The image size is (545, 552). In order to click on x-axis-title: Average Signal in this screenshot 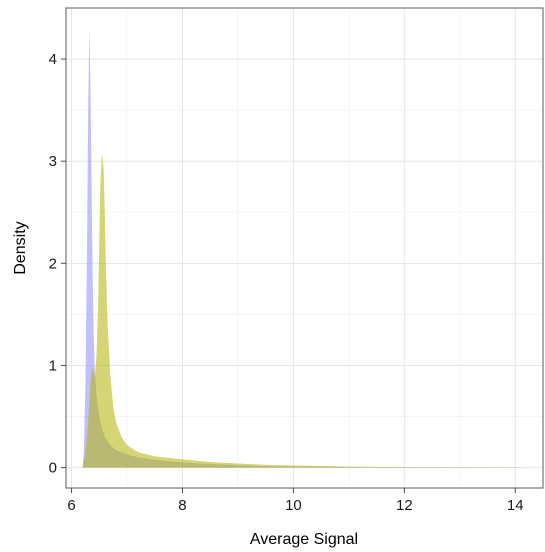, I will do `click(304, 539)`.